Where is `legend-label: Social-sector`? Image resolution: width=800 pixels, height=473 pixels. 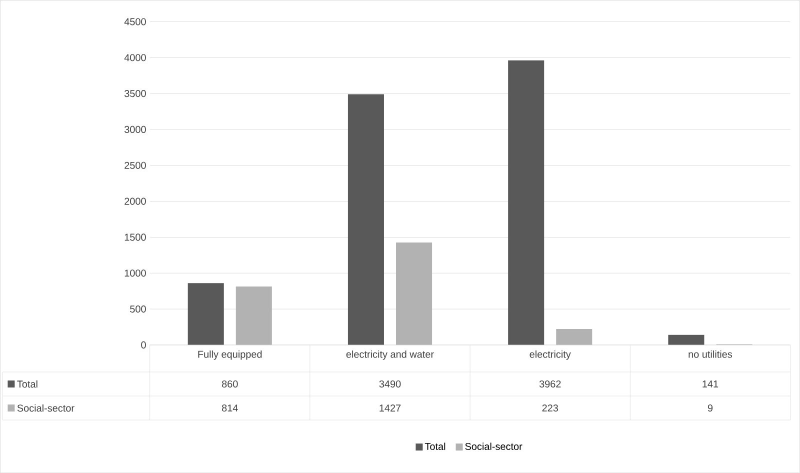
legend-label: Social-sector is located at coordinates (493, 446).